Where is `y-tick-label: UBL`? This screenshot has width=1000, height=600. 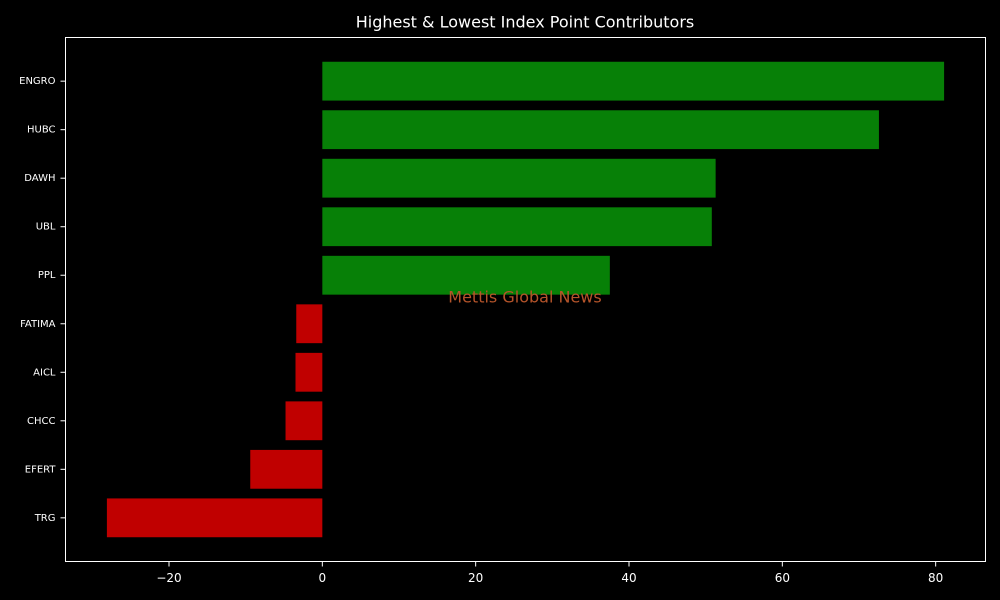 y-tick-label: UBL is located at coordinates (46, 227).